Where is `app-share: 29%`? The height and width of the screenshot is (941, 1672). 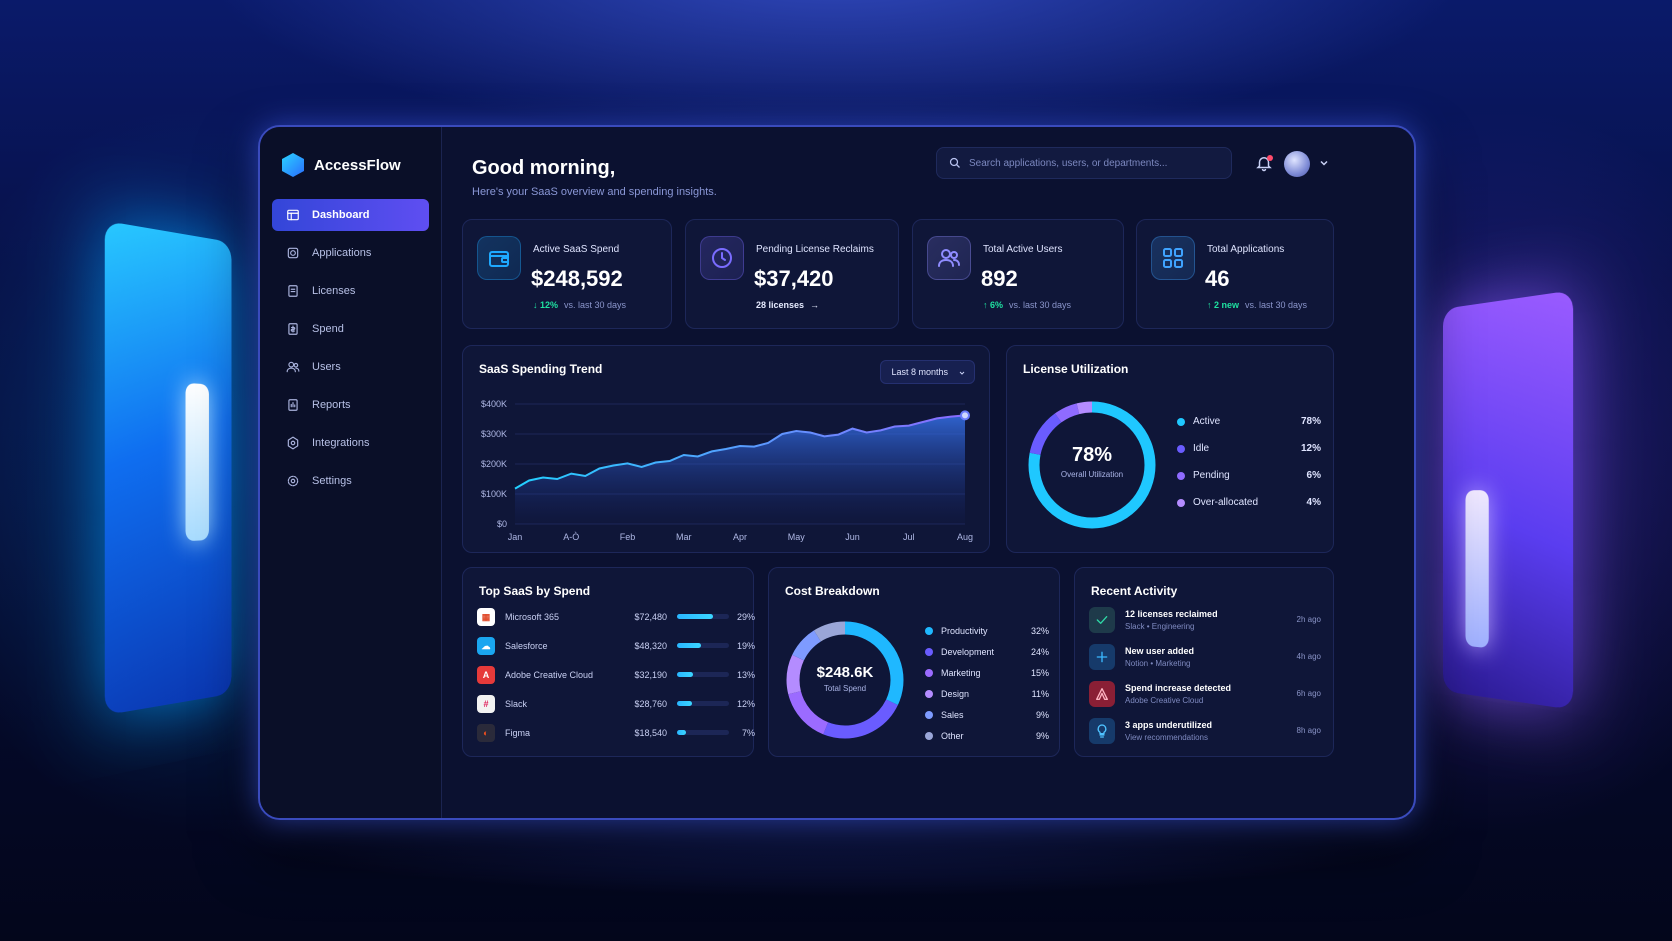 app-share: 29% is located at coordinates (745, 617).